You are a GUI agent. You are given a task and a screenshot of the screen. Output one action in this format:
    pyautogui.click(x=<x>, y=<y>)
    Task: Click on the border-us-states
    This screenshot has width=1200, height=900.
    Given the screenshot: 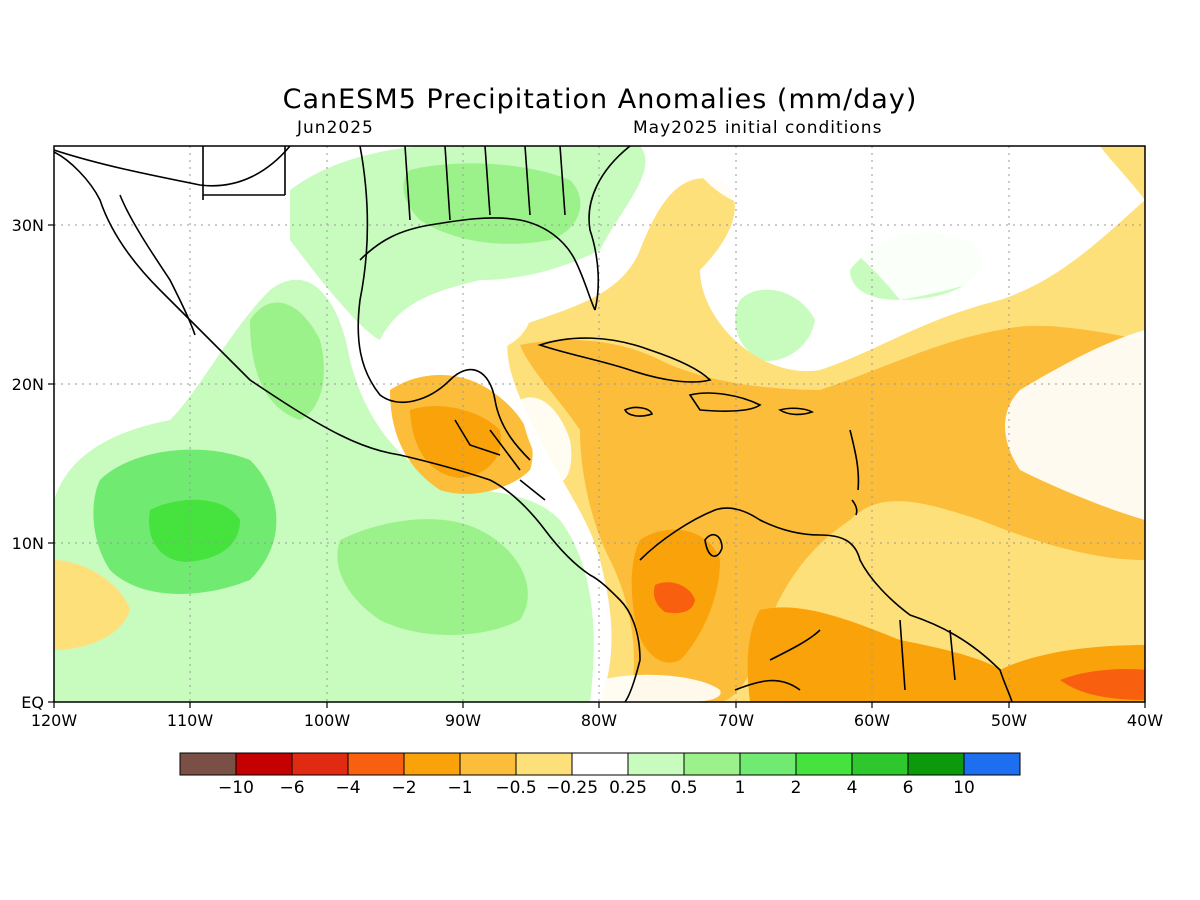 What is the action you would take?
    pyautogui.click(x=384, y=183)
    